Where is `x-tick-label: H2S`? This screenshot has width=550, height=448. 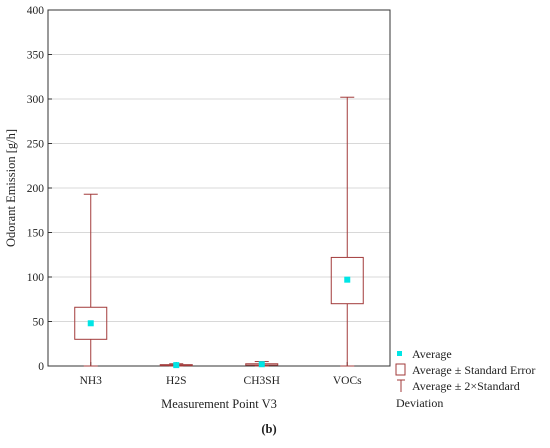 x-tick-label: H2S is located at coordinates (176, 381).